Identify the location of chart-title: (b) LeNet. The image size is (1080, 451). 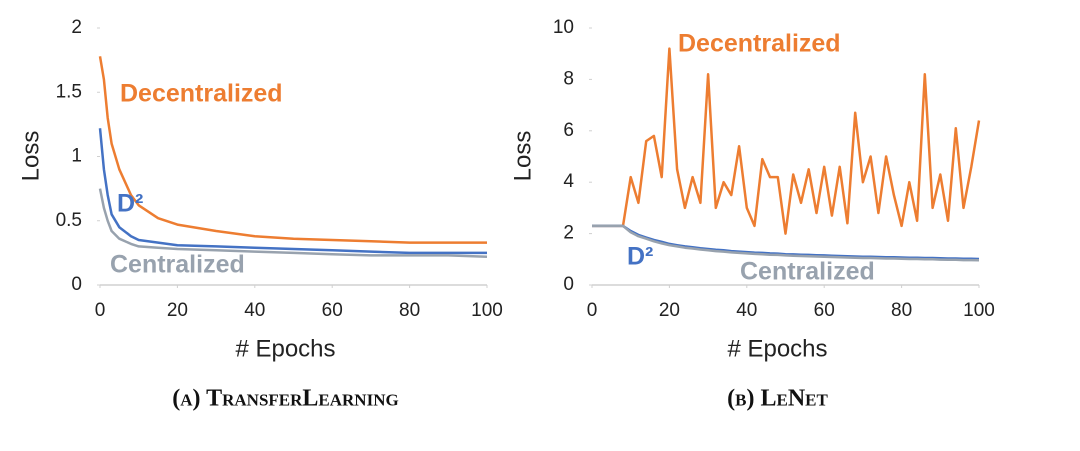
(777, 399).